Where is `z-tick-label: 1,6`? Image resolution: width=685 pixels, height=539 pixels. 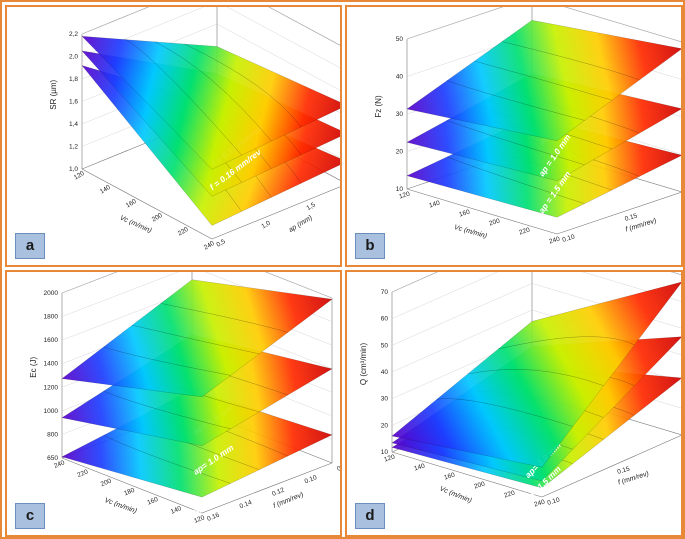
z-tick-label: 1,6 is located at coordinates (73, 102).